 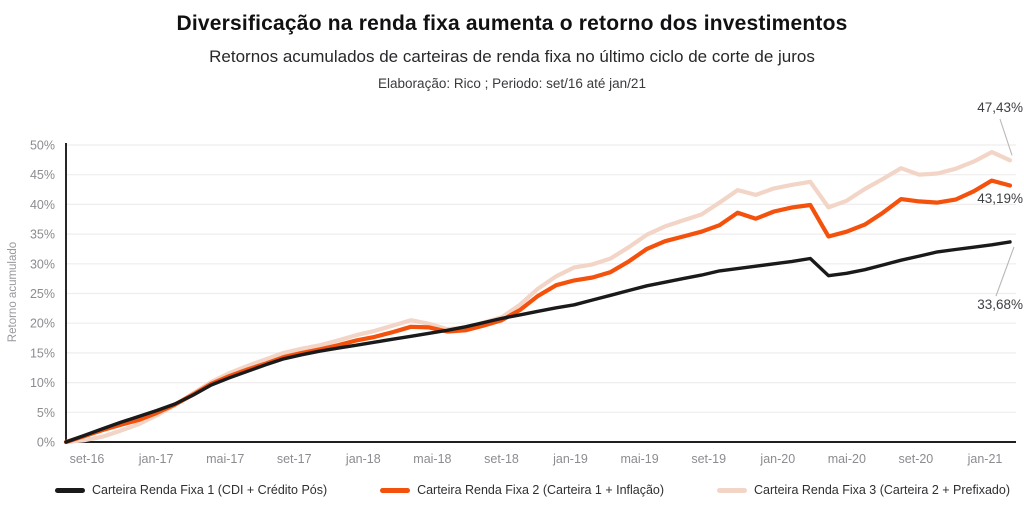 What do you see at coordinates (46, 443) in the screenshot?
I see `y-tick-label: 0%` at bounding box center [46, 443].